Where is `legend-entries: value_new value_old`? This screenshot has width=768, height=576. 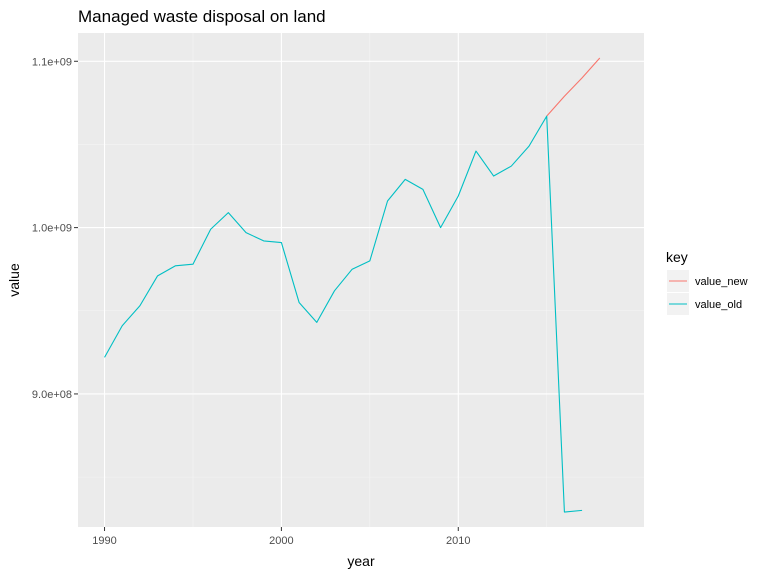
legend-entries: value_new value_old is located at coordinates (707, 292).